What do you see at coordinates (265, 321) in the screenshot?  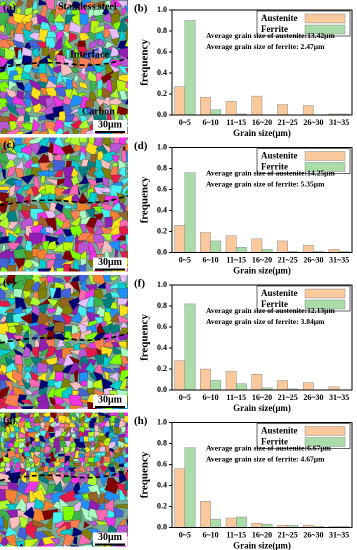 I see `annotation: Average grain size of ferrite: 3.84μm` at bounding box center [265, 321].